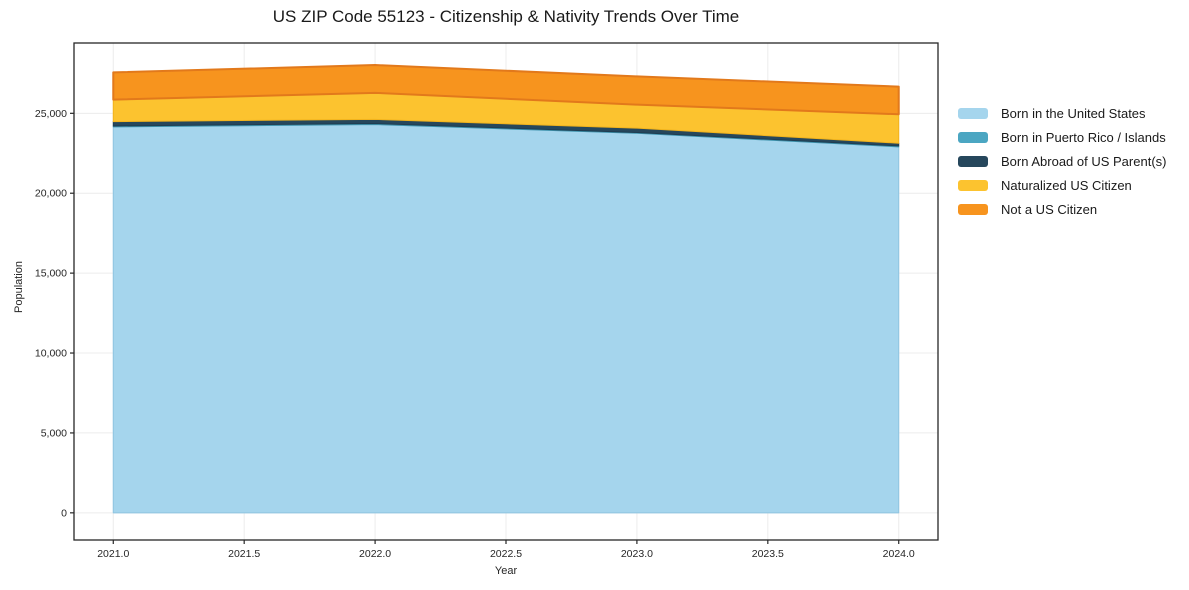 This screenshot has width=1189, height=590. Describe the element at coordinates (113, 554) in the screenshot. I see `x-tick-label: 2021.0` at that location.